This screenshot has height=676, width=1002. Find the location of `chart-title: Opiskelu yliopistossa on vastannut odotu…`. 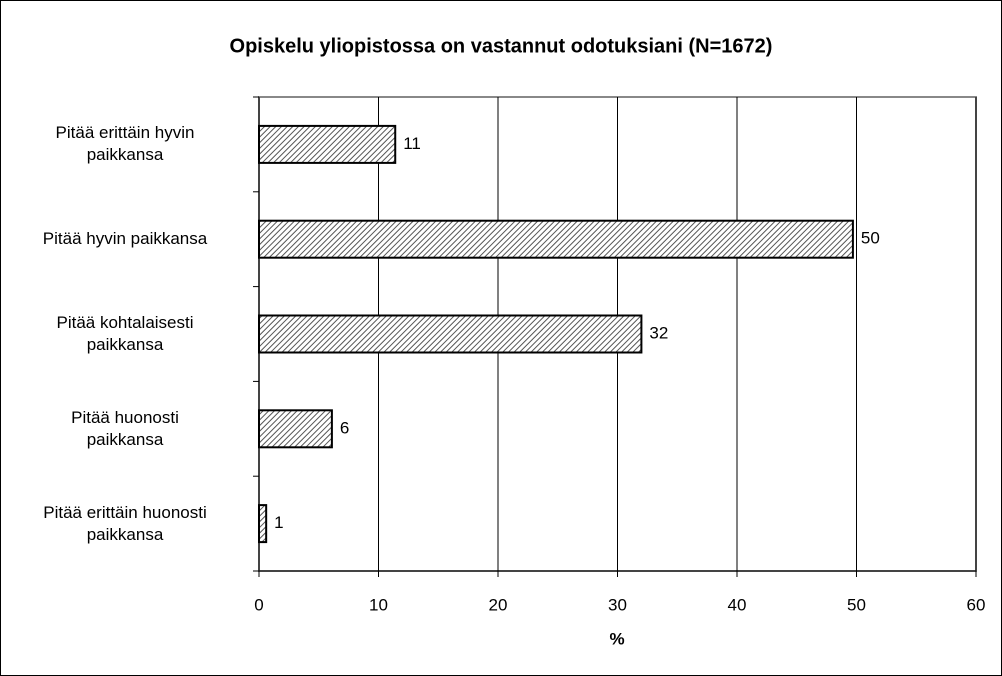

chart-title: Opiskelu yliopistossa on vastannut odotu… is located at coordinates (501, 46).